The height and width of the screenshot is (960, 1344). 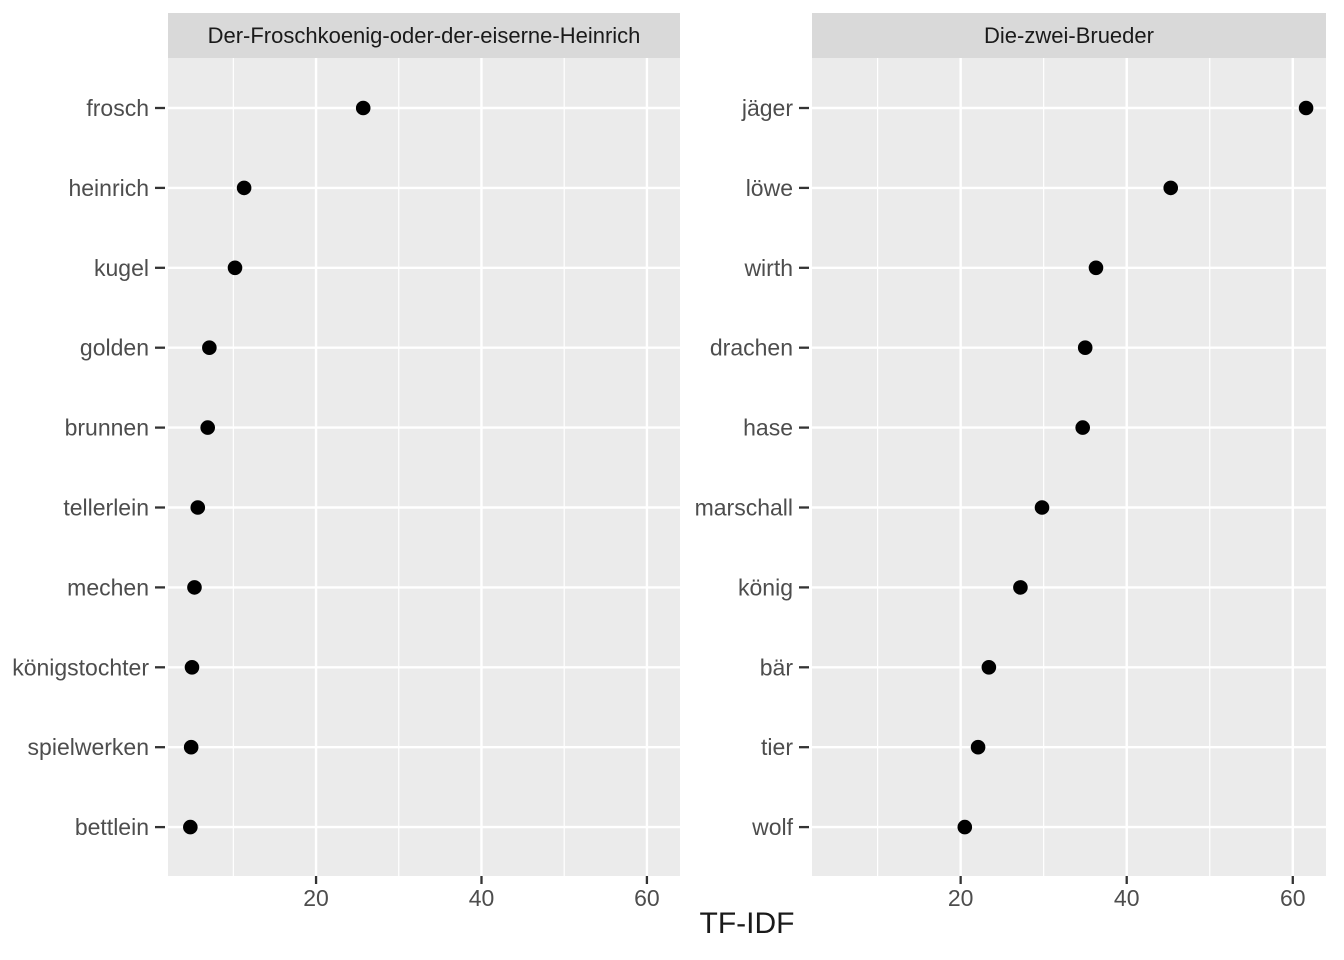 What do you see at coordinates (108, 188) in the screenshot?
I see `y-axis-label: heinrich` at bounding box center [108, 188].